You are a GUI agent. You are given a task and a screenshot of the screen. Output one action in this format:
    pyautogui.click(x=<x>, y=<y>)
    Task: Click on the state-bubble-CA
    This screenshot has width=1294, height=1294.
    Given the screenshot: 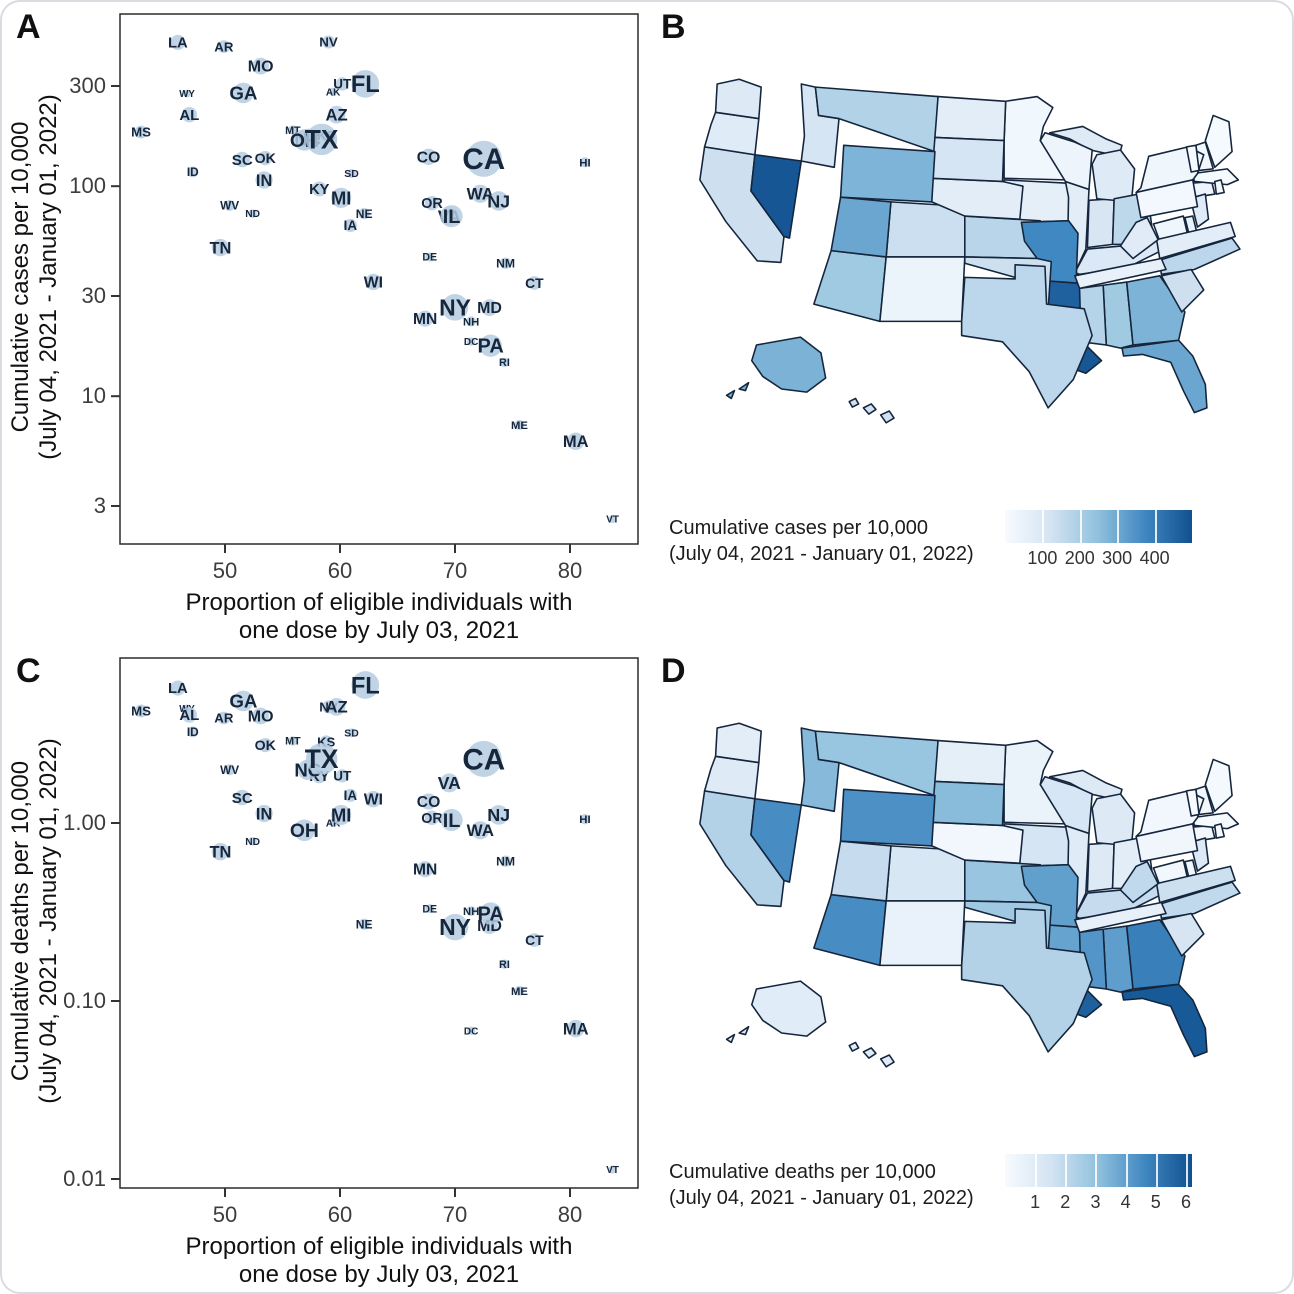 What is the action you would take?
    pyautogui.click(x=483, y=158)
    